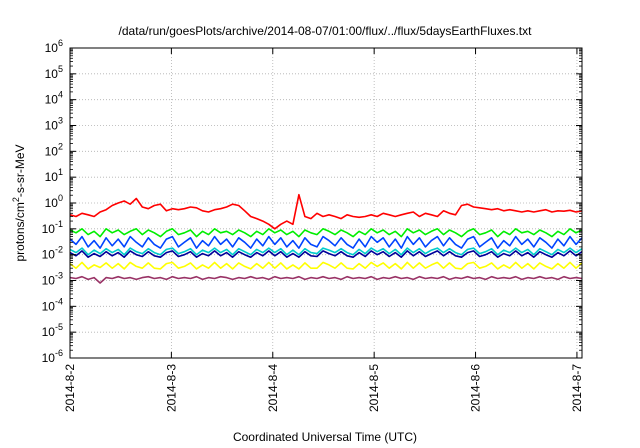 The image size is (640, 448). I want to click on y-tick-label: 10⁻², so click(52, 253).